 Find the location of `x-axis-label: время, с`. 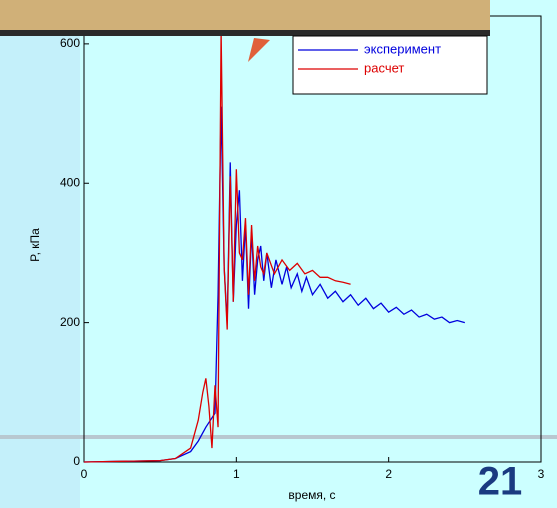

x-axis-label: время, с is located at coordinates (311, 495).